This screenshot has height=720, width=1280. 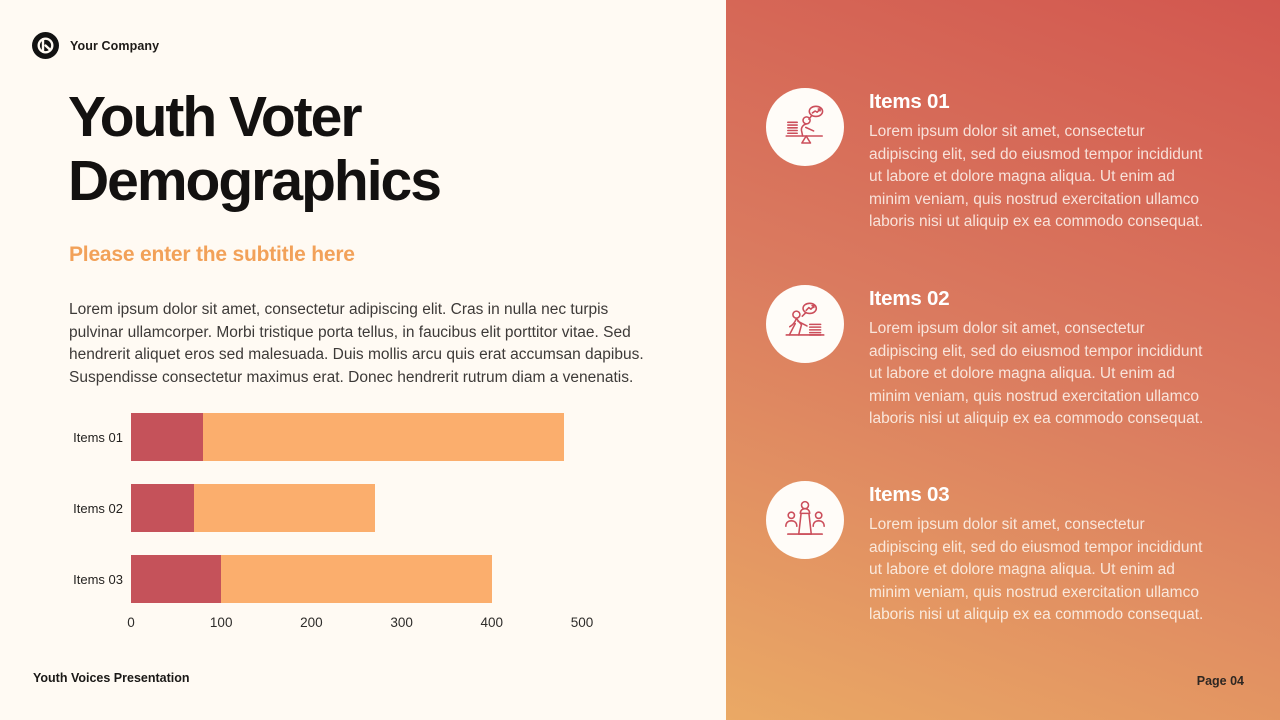 I want to click on company-name: Your Company, so click(x=115, y=45).